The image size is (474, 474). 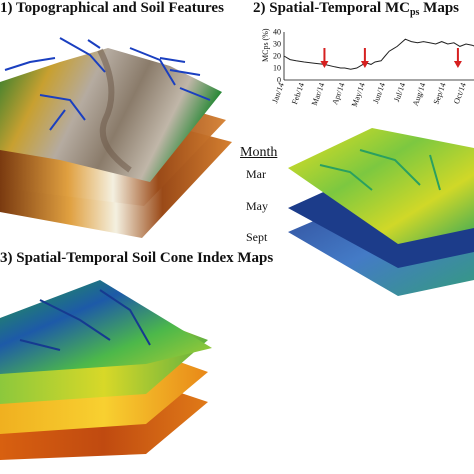 I want to click on panel-2-title-subscript: ps, so click(x=414, y=12).